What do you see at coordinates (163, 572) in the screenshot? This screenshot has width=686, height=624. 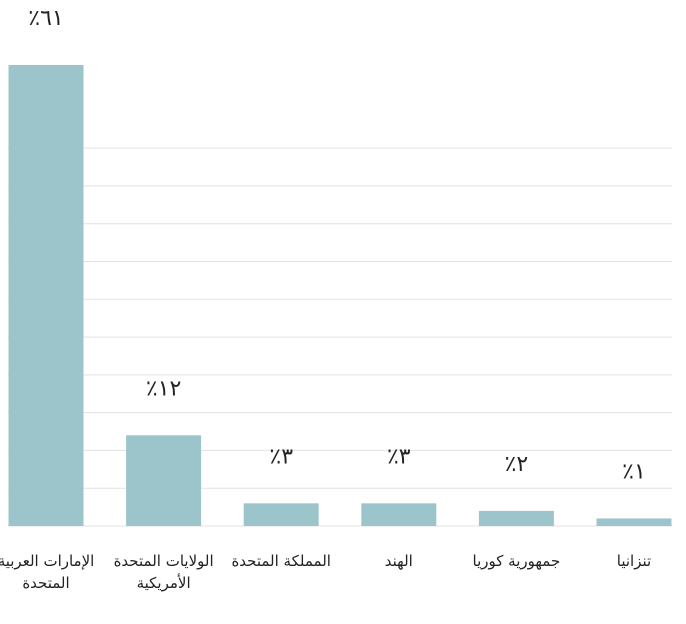 I see `x-tick-label: الولايات المتحدة الأمريكية` at bounding box center [163, 572].